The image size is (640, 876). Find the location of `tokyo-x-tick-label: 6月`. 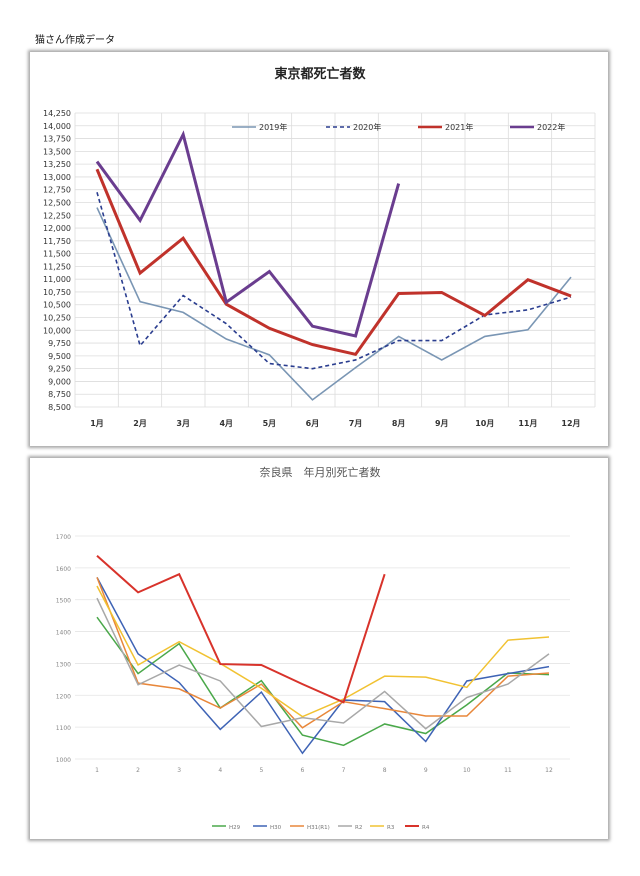

tokyo-x-tick-label: 6月 is located at coordinates (313, 423).